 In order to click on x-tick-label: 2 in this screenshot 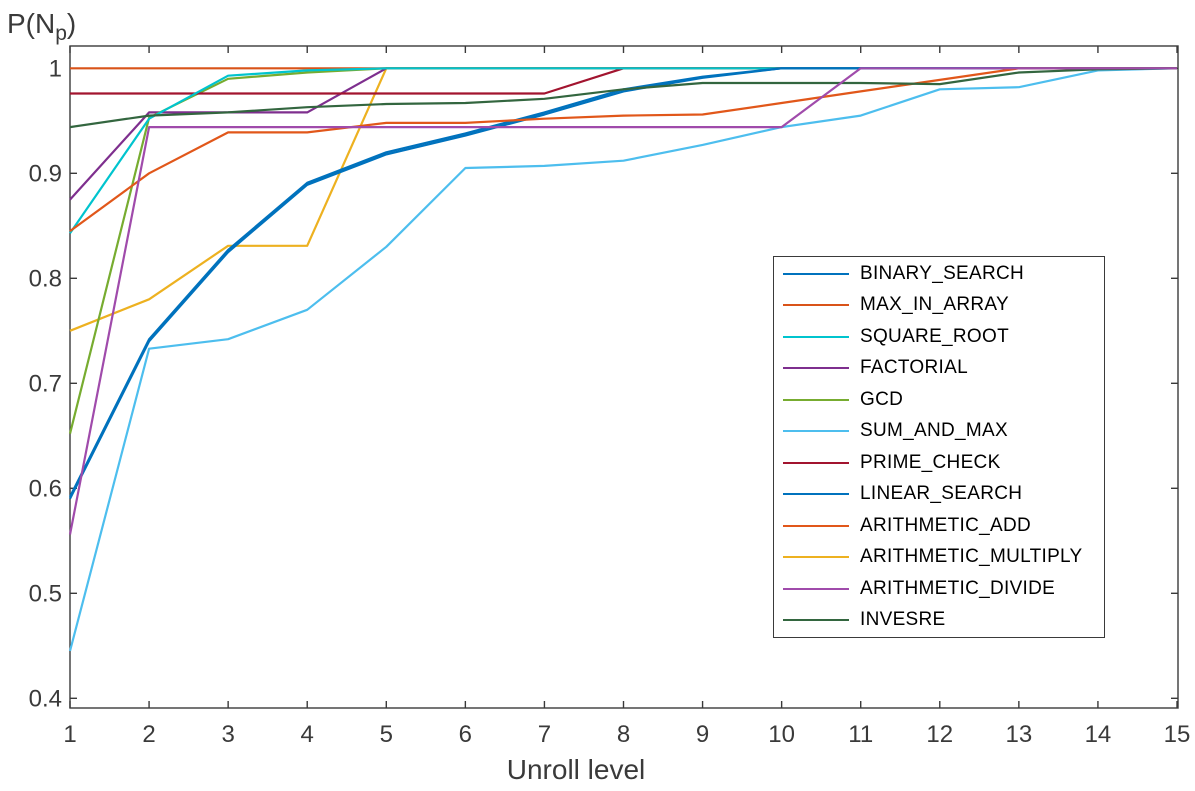, I will do `click(148, 734)`.